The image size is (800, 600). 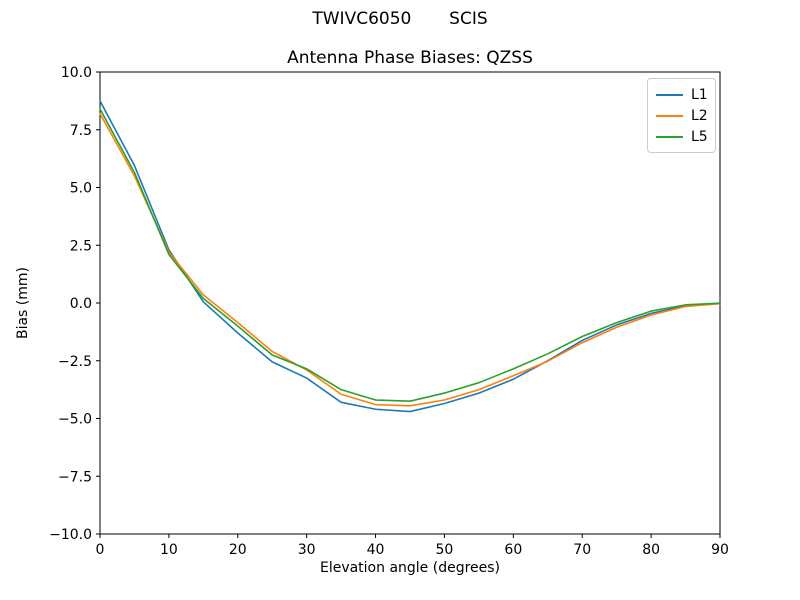 What do you see at coordinates (75, 477) in the screenshot?
I see `y-tick-label: −7.5` at bounding box center [75, 477].